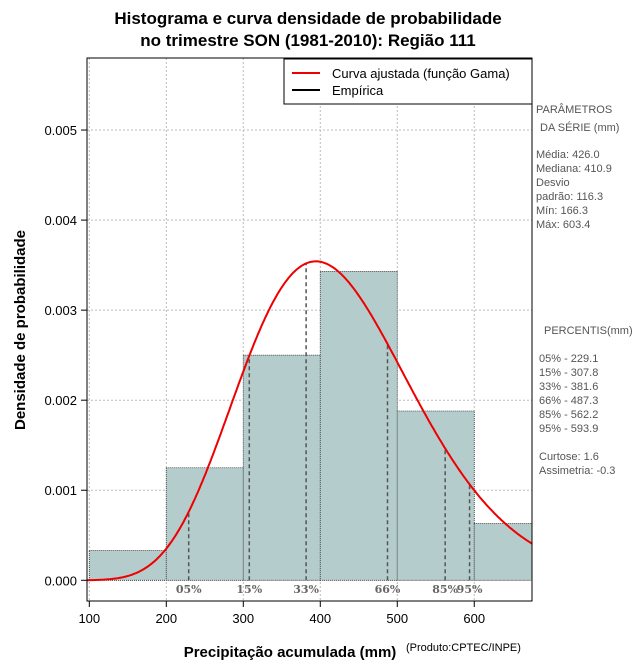 Image resolution: width=640 pixels, height=660 pixels. Describe the element at coordinates (388, 589) in the screenshot. I see `percentile-label-66%: 66%` at that location.